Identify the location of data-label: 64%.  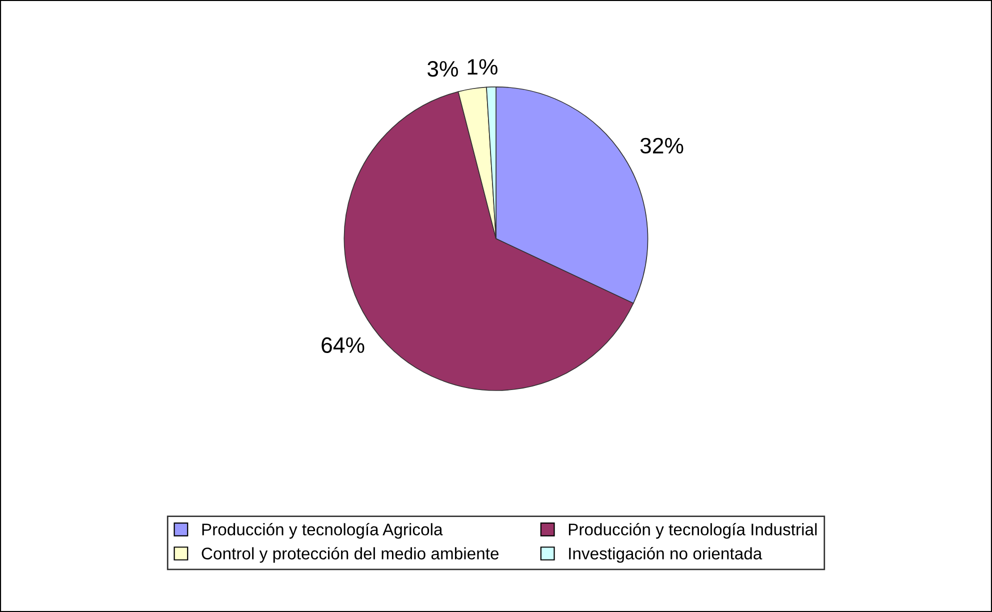
(343, 345).